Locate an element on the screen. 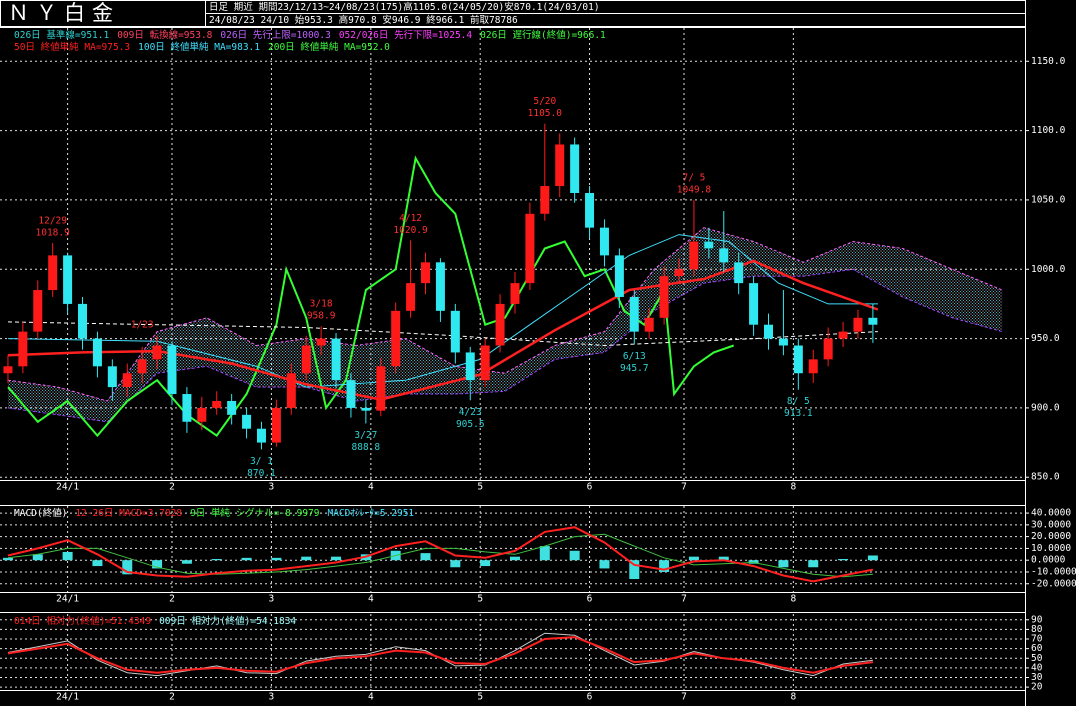 Image resolution: width=1076 pixels, height=706 pixels. annotation-date: 3/18 is located at coordinates (321, 304).